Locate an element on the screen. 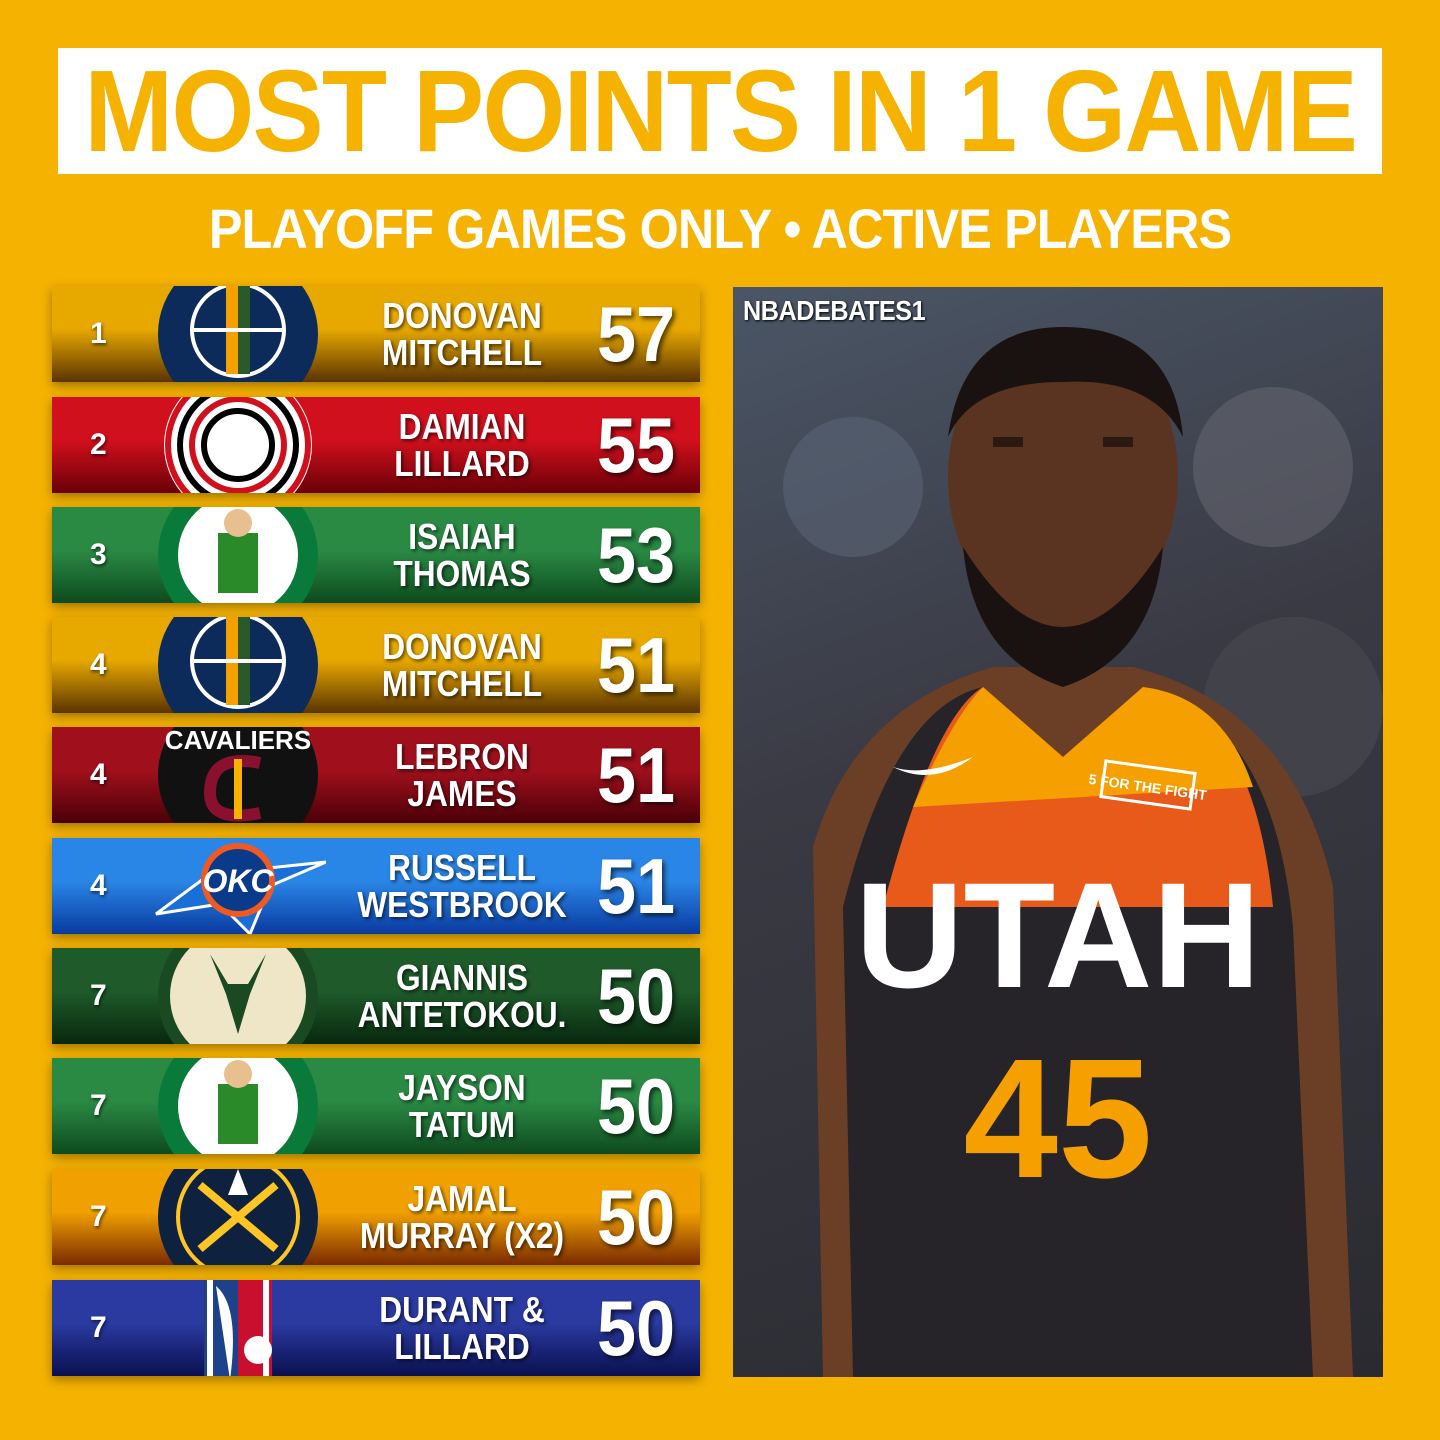 The height and width of the screenshot is (1440, 1440). player-name-line2: TATUM is located at coordinates (462, 1124).